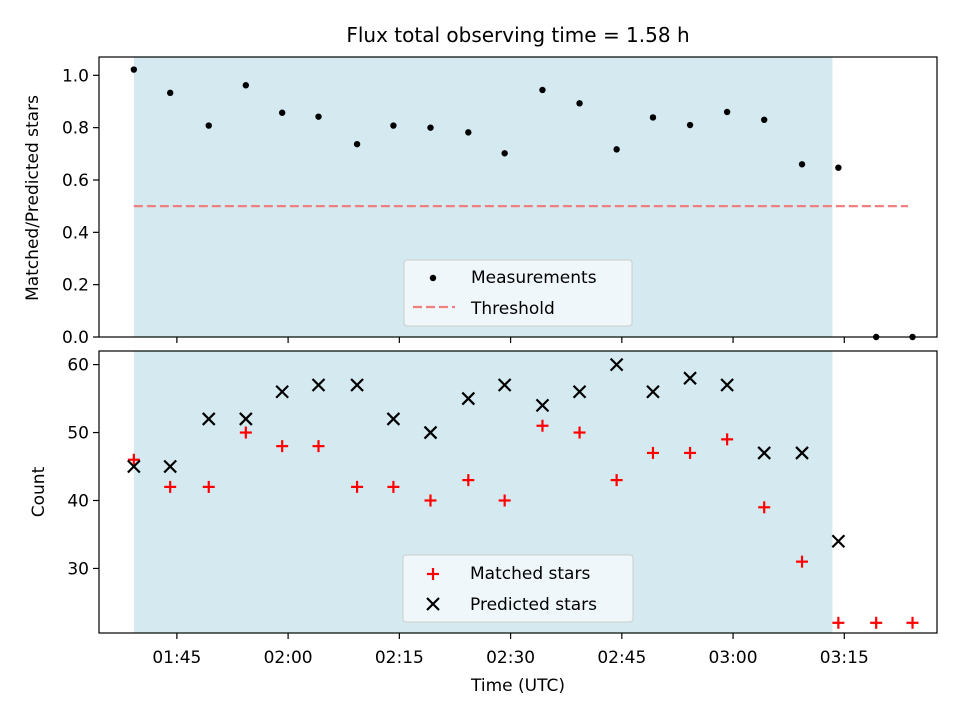 The image size is (960, 724). Describe the element at coordinates (510, 658) in the screenshot. I see `x-tick-label: 02:30` at that location.